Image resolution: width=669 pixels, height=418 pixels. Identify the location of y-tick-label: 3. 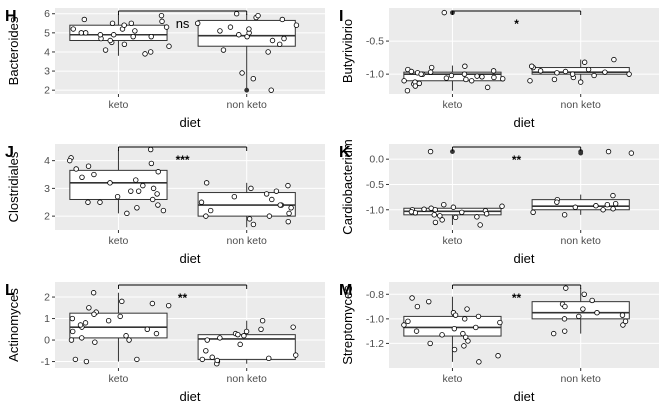
(47, 189).